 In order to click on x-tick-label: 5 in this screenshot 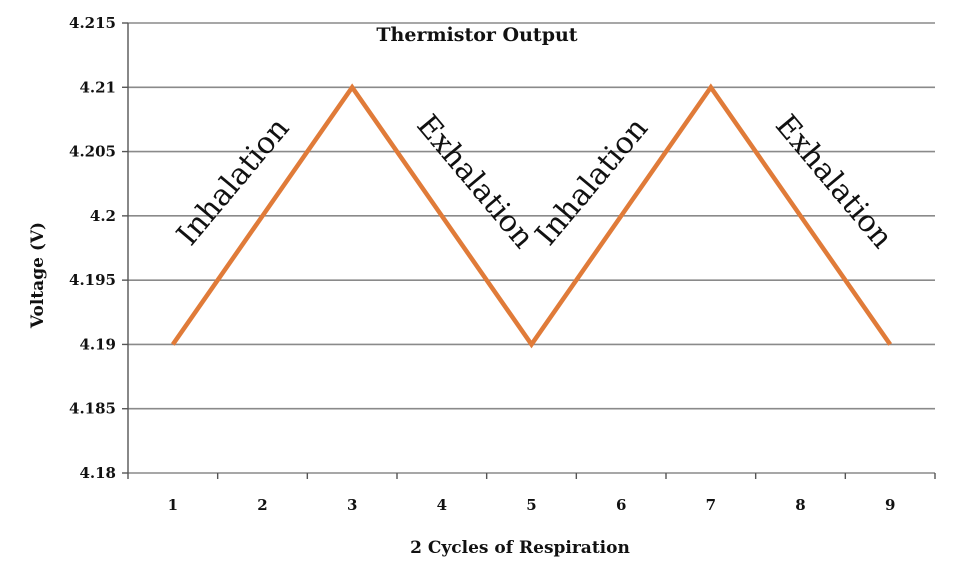, I will do `click(531, 505)`.